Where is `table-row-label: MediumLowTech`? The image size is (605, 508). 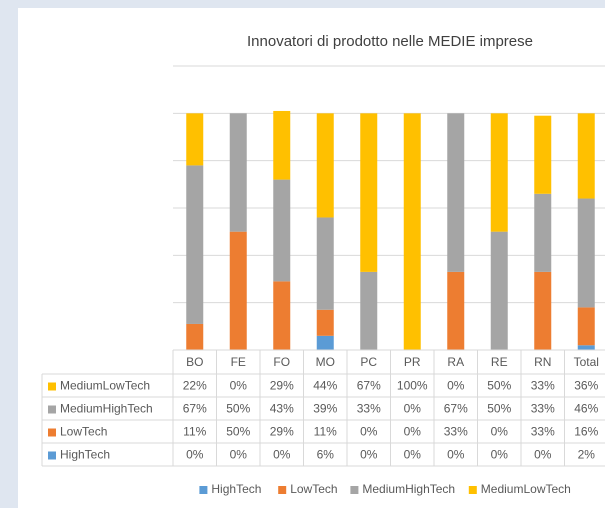 table-row-label: MediumLowTech is located at coordinates (105, 386).